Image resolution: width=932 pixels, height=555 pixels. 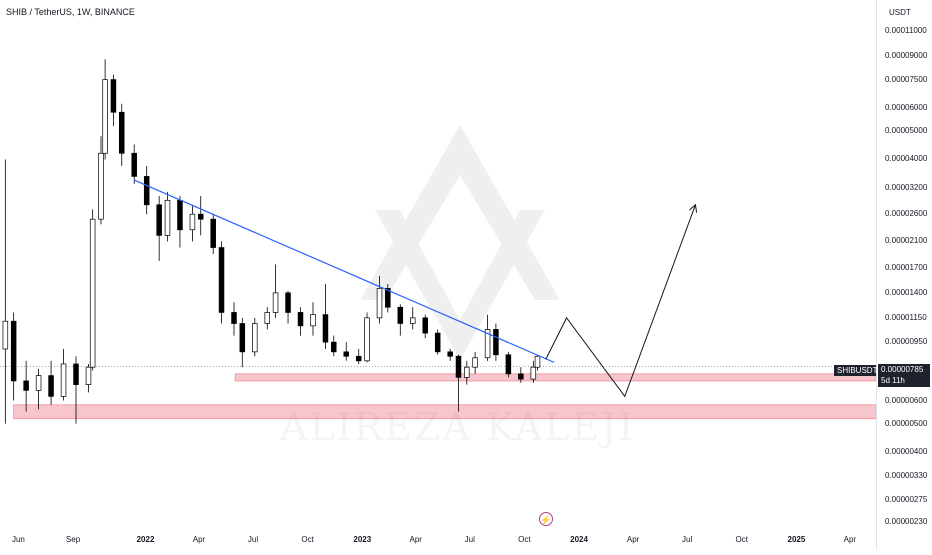 What do you see at coordinates (906, 499) in the screenshot?
I see `price-tick-label: 0.00000275` at bounding box center [906, 499].